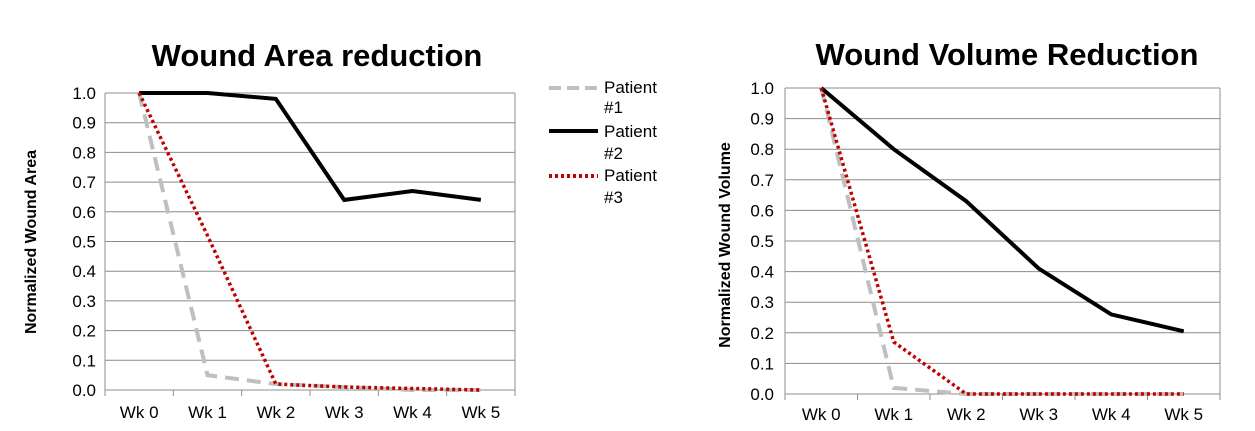  What do you see at coordinates (31, 242) in the screenshot?
I see `y-axis-label: Normalized Wound Area` at bounding box center [31, 242].